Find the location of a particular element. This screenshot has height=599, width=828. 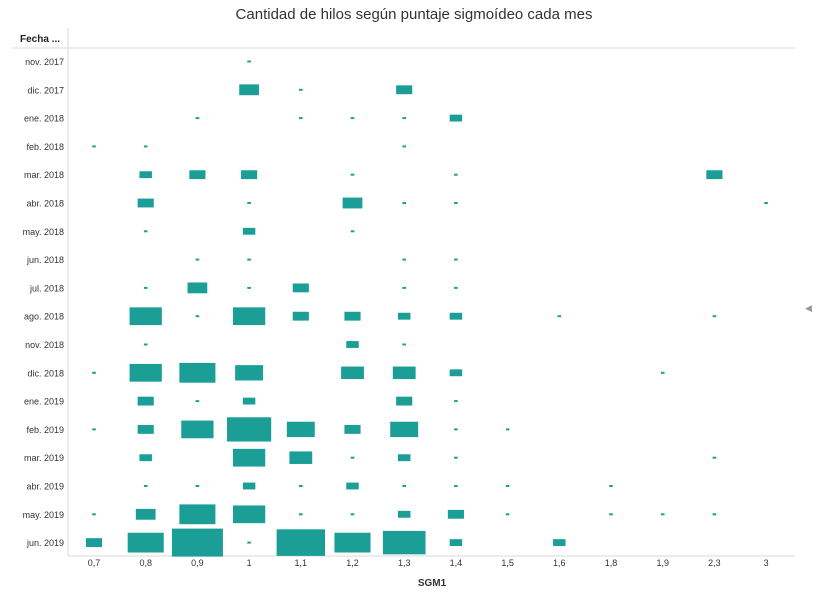

row-label: jun. 2019 is located at coordinates (45, 543).